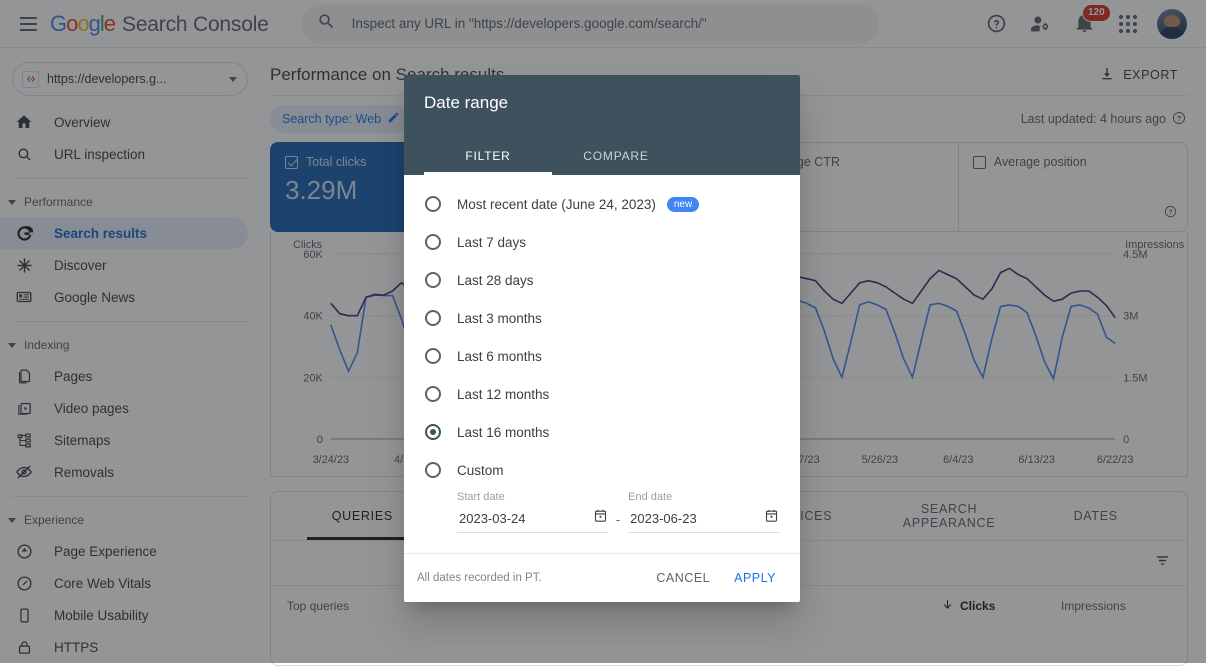  Describe the element at coordinates (602, 318) in the screenshot. I see `option-last-3-months: Last 3 months` at that location.